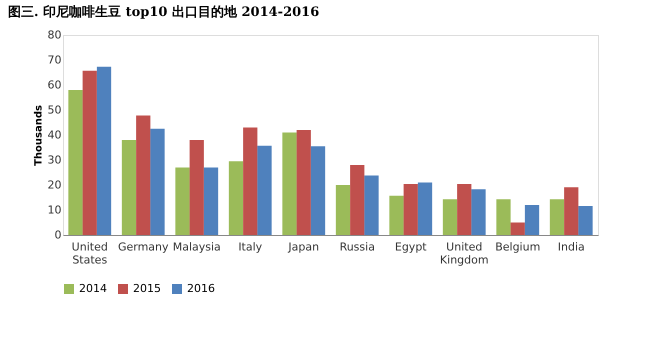 This screenshot has height=346, width=650. What do you see at coordinates (55, 160) in the screenshot?
I see `y-tick-label: 30` at bounding box center [55, 160].